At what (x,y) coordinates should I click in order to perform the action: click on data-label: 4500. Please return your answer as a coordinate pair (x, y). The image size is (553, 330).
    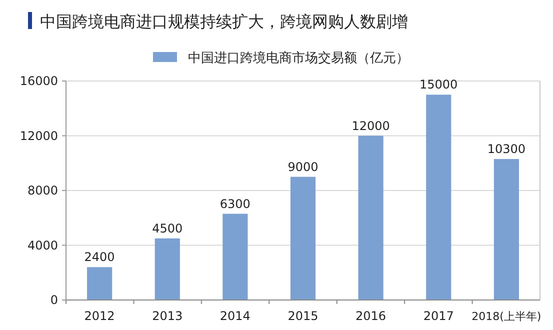
    Looking at the image, I should click on (167, 228).